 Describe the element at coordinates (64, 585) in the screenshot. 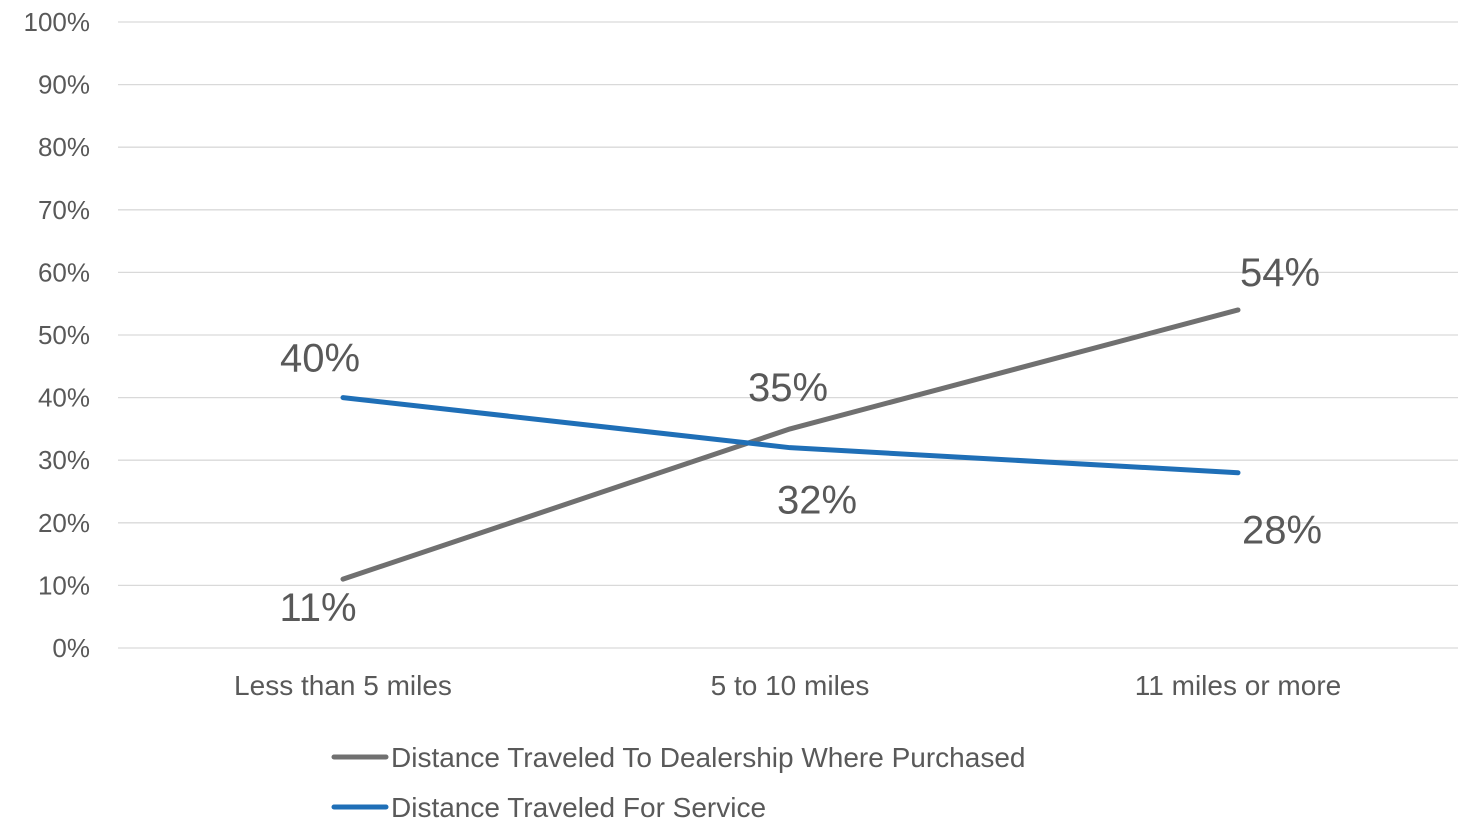

I see `y-tick-label: 10%` at that location.